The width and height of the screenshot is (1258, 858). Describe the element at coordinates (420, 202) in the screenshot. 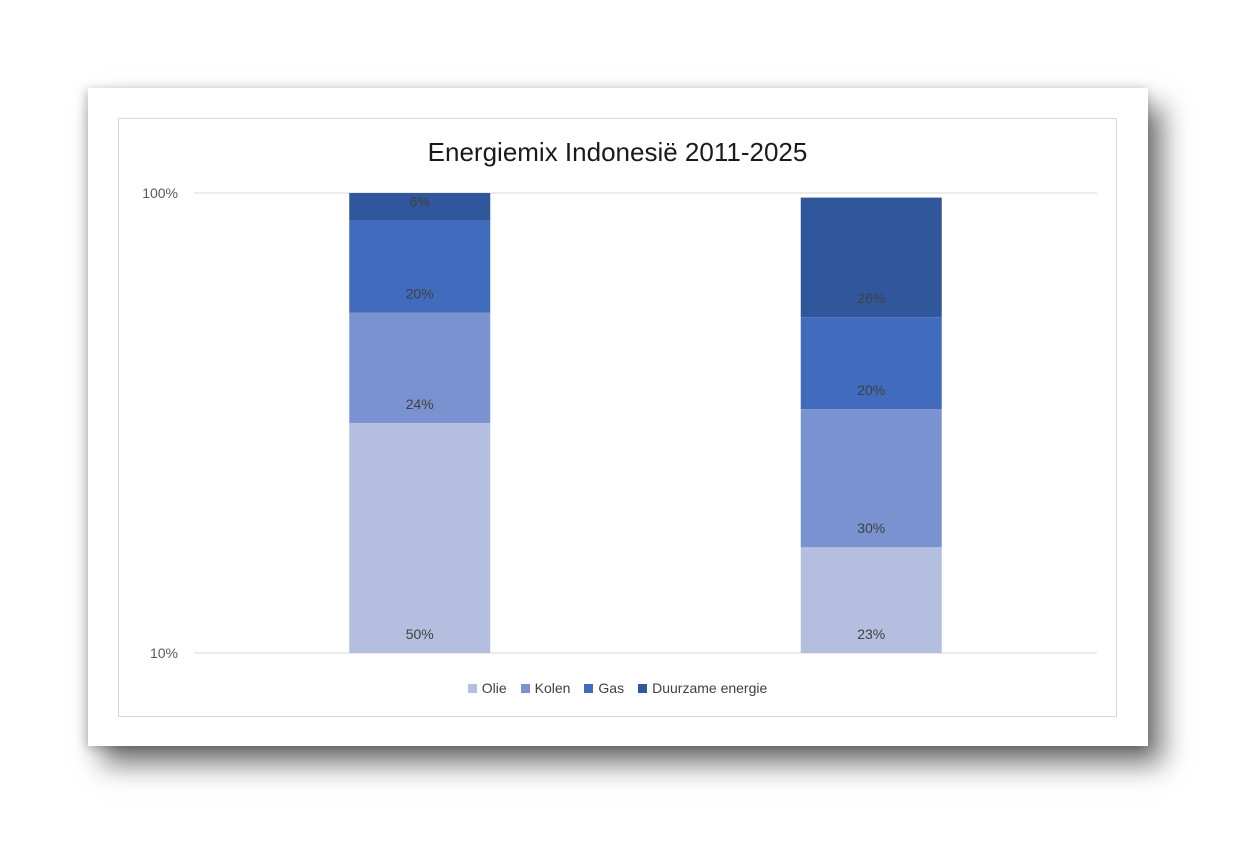

I see `data-label: 6%` at that location.